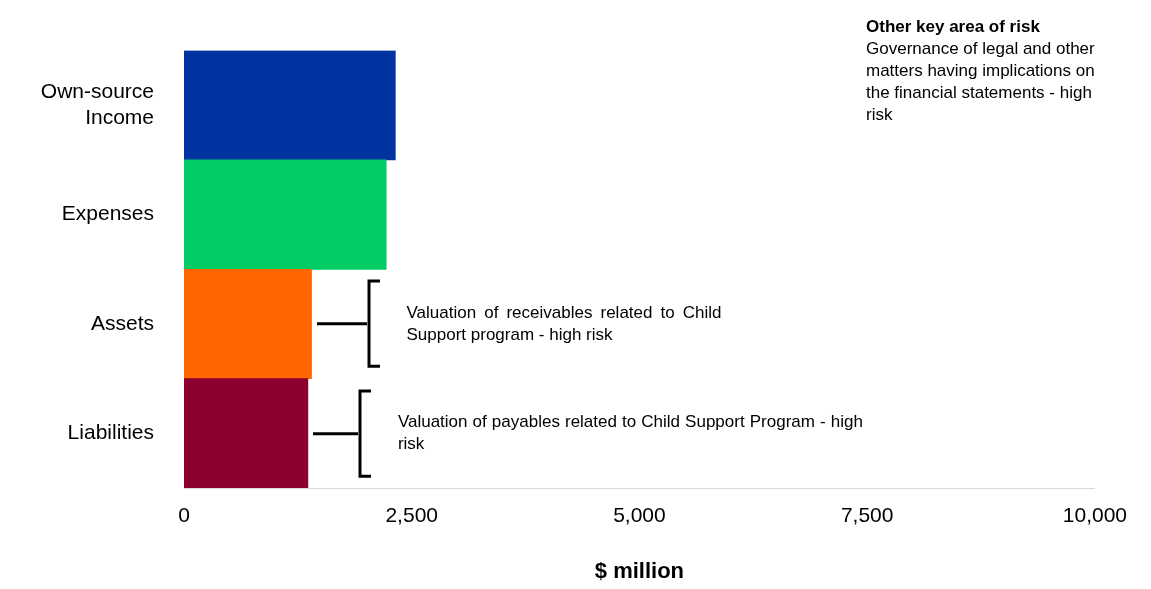  What do you see at coordinates (639, 570) in the screenshot?
I see `x-axis-title: $ million` at bounding box center [639, 570].